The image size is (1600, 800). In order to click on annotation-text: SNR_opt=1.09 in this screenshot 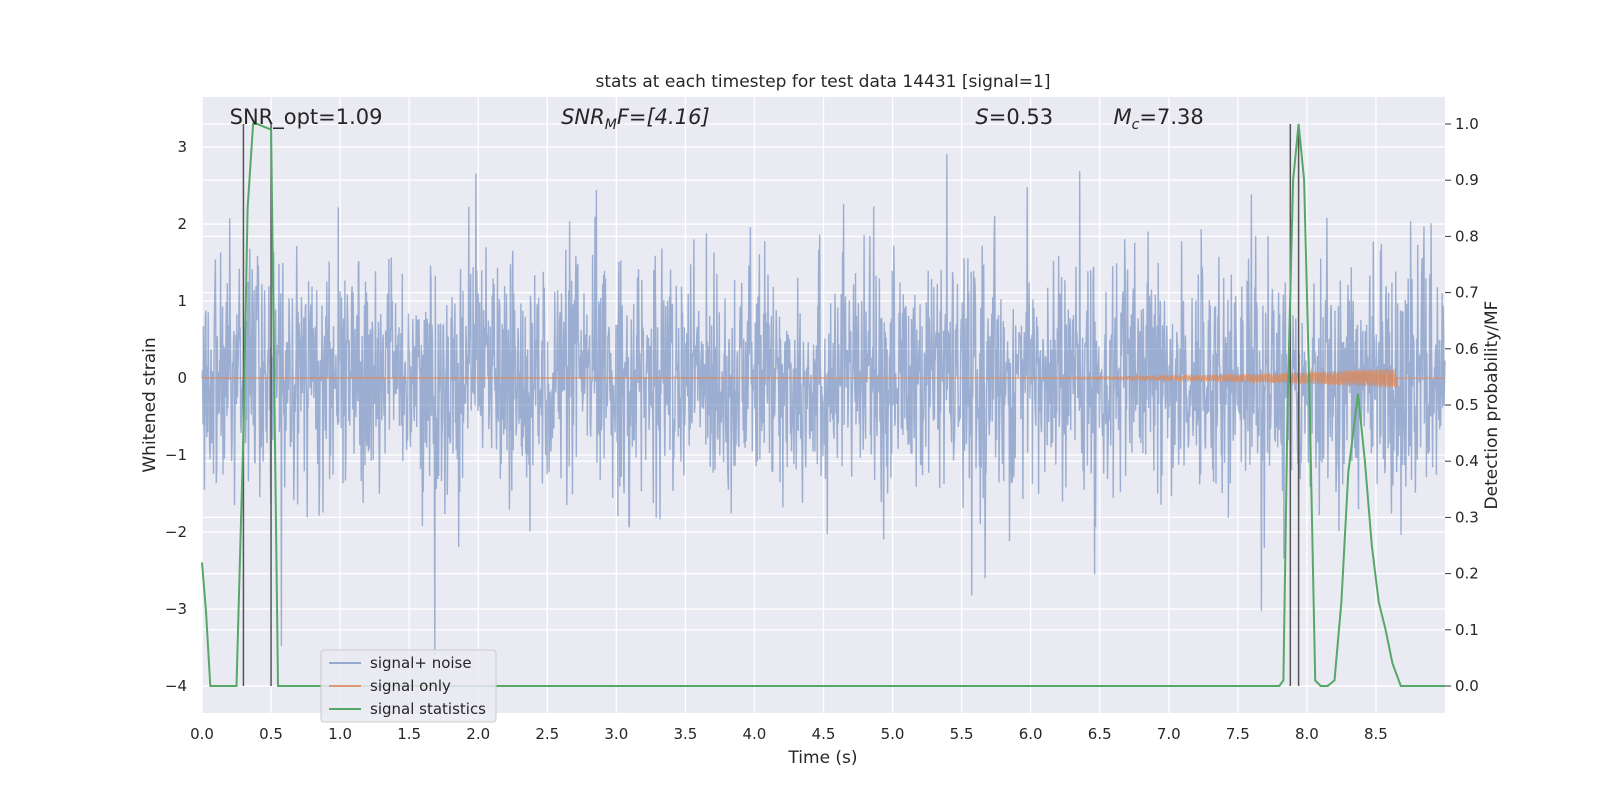, I will do `click(306, 117)`.